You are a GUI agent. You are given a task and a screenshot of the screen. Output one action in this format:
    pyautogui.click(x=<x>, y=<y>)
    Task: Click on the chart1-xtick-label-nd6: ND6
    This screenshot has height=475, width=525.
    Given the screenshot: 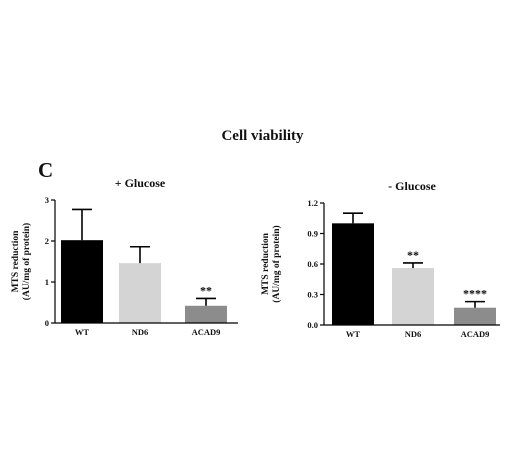 What is the action you would take?
    pyautogui.click(x=140, y=332)
    